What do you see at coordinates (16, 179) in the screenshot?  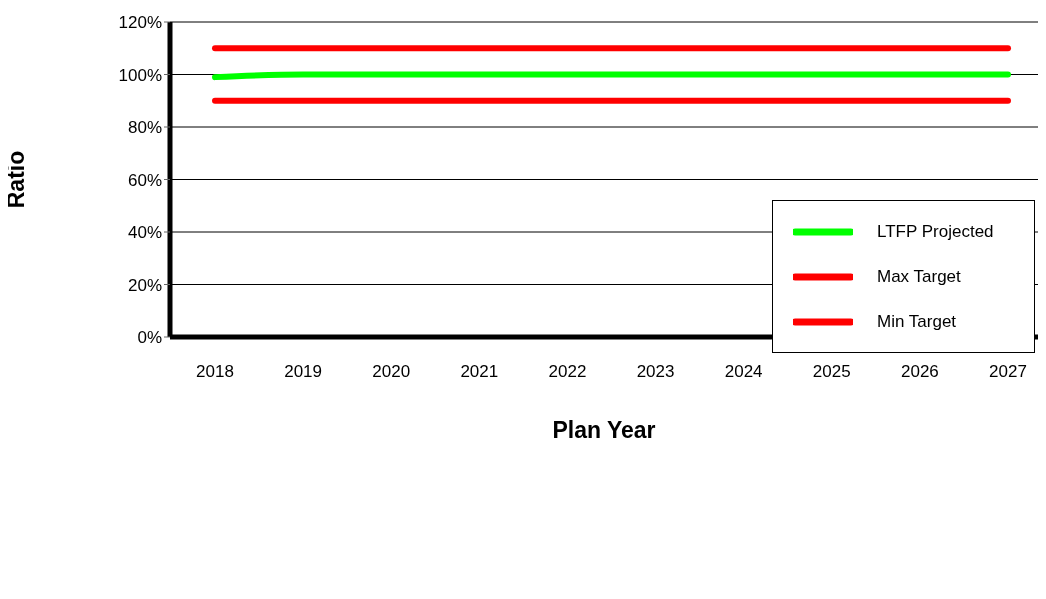 I see `y-axis-title: Ratio` at bounding box center [16, 179].